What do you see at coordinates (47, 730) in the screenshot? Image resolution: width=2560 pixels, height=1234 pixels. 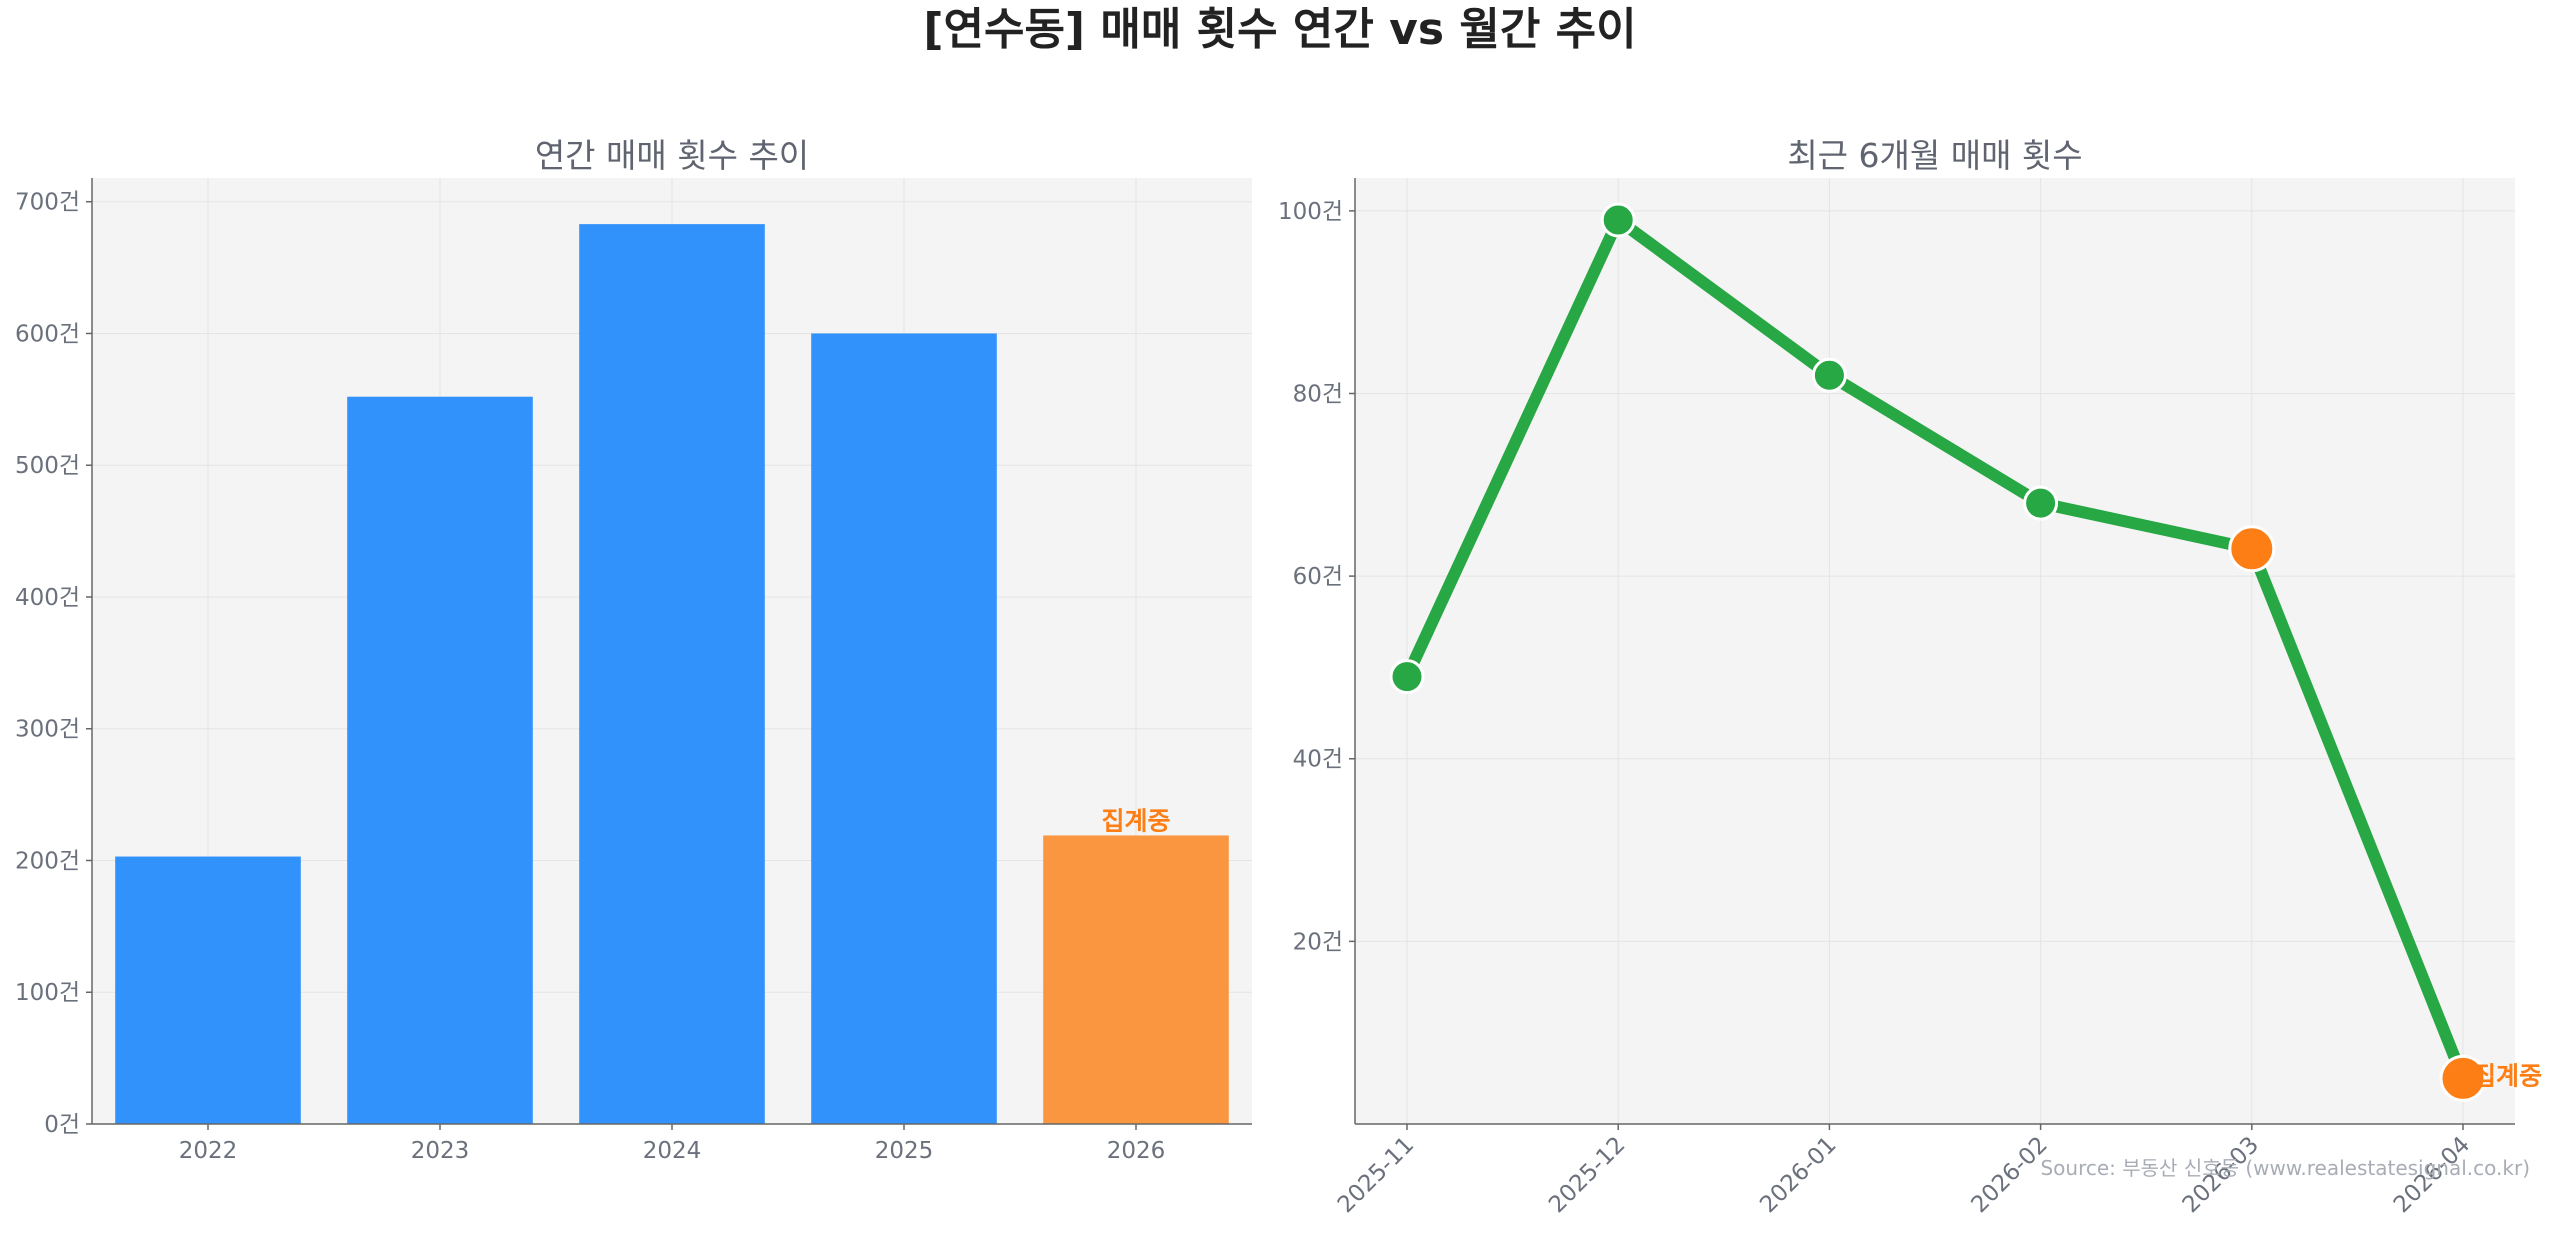 I see `annual-y-tick-label: 300건` at bounding box center [47, 730].